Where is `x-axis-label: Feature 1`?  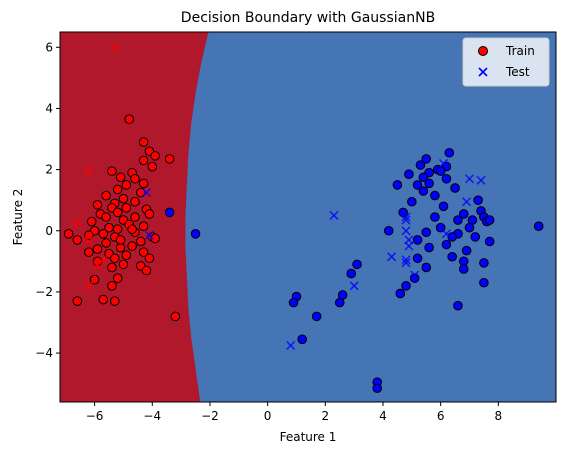 x-axis-label: Feature 1 is located at coordinates (308, 437).